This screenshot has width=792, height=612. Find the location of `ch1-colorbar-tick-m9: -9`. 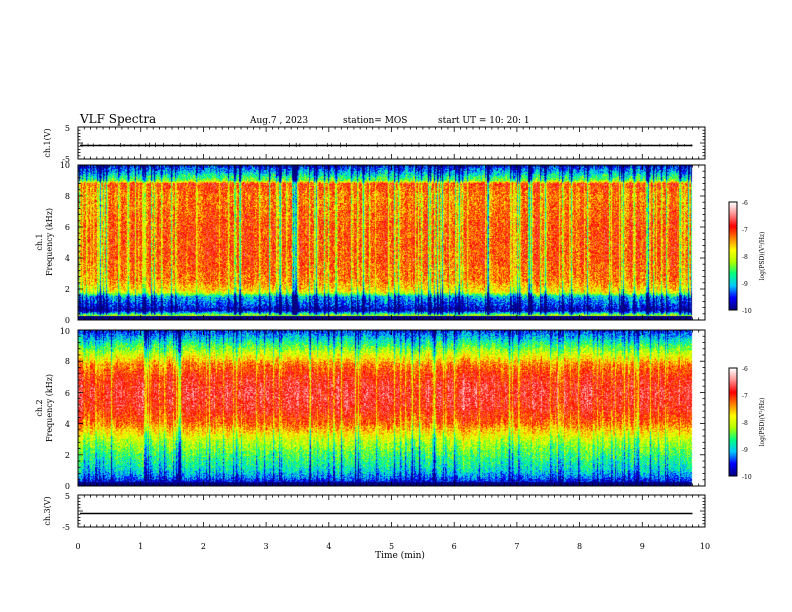

ch1-colorbar-tick-m9: -9 is located at coordinates (745, 284).